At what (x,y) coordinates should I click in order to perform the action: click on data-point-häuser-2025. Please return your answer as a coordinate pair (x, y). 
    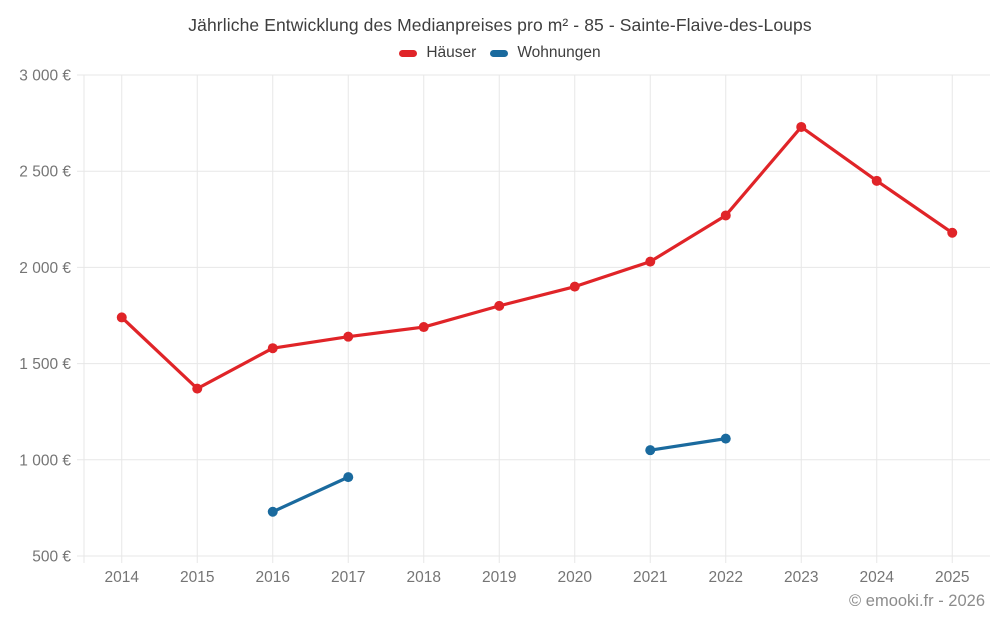
    Looking at the image, I should click on (952, 232).